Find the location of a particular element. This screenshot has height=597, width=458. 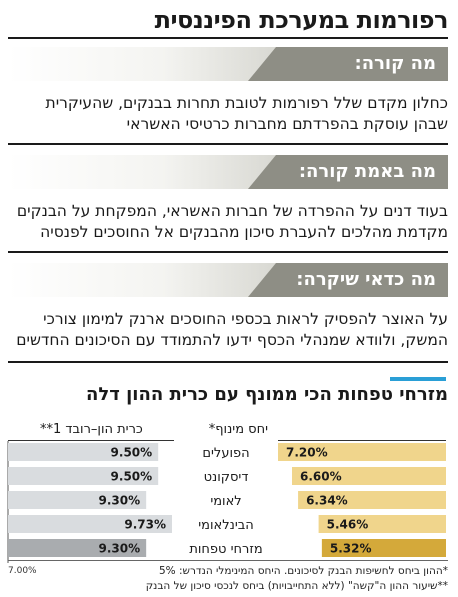

footnote-divider is located at coordinates (228, 560).